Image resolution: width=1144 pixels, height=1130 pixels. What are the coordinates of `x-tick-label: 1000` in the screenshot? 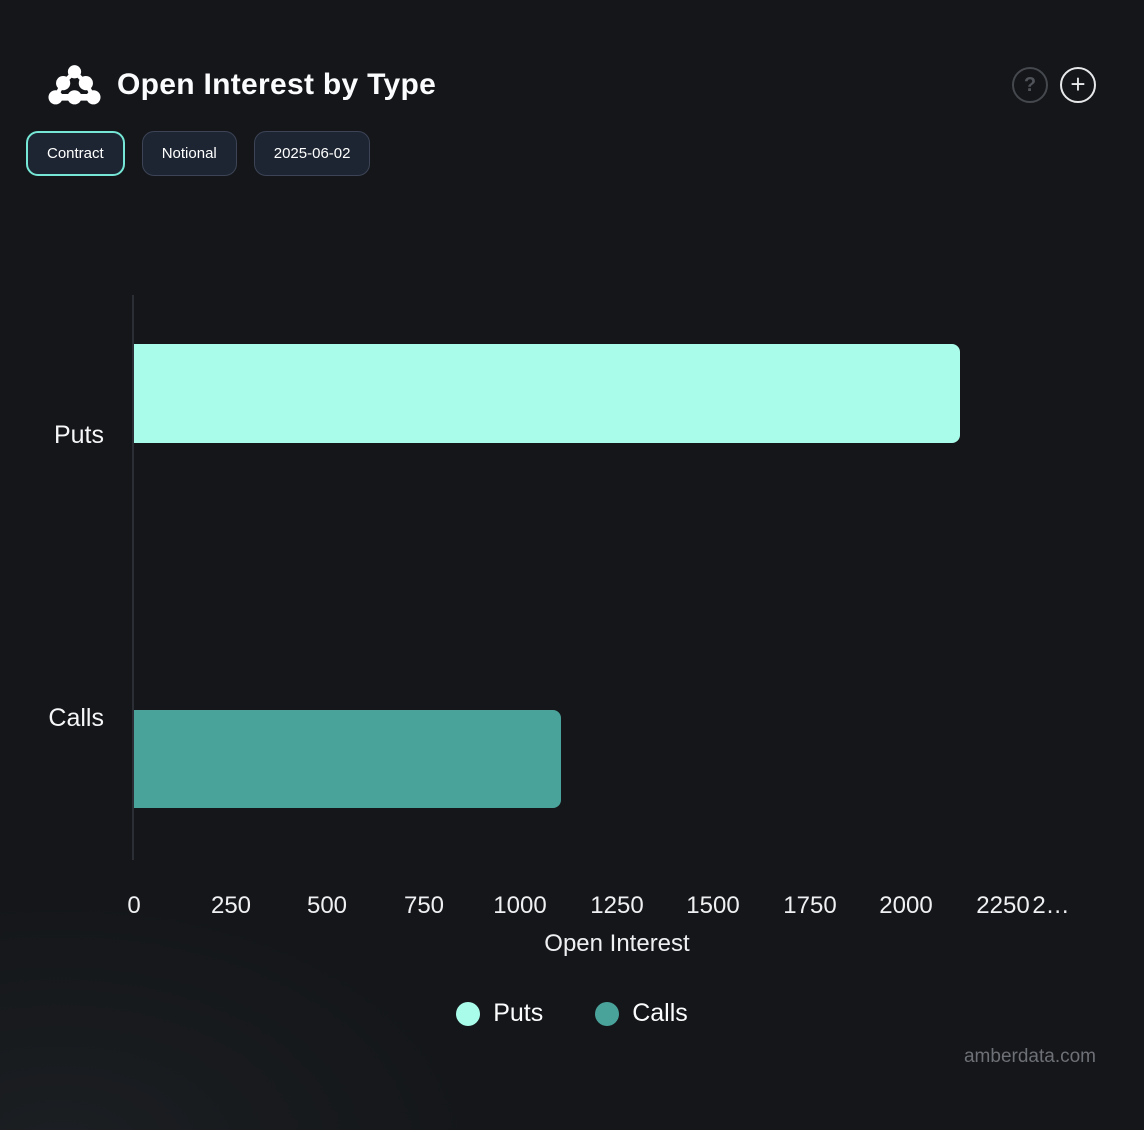 It's located at (520, 905).